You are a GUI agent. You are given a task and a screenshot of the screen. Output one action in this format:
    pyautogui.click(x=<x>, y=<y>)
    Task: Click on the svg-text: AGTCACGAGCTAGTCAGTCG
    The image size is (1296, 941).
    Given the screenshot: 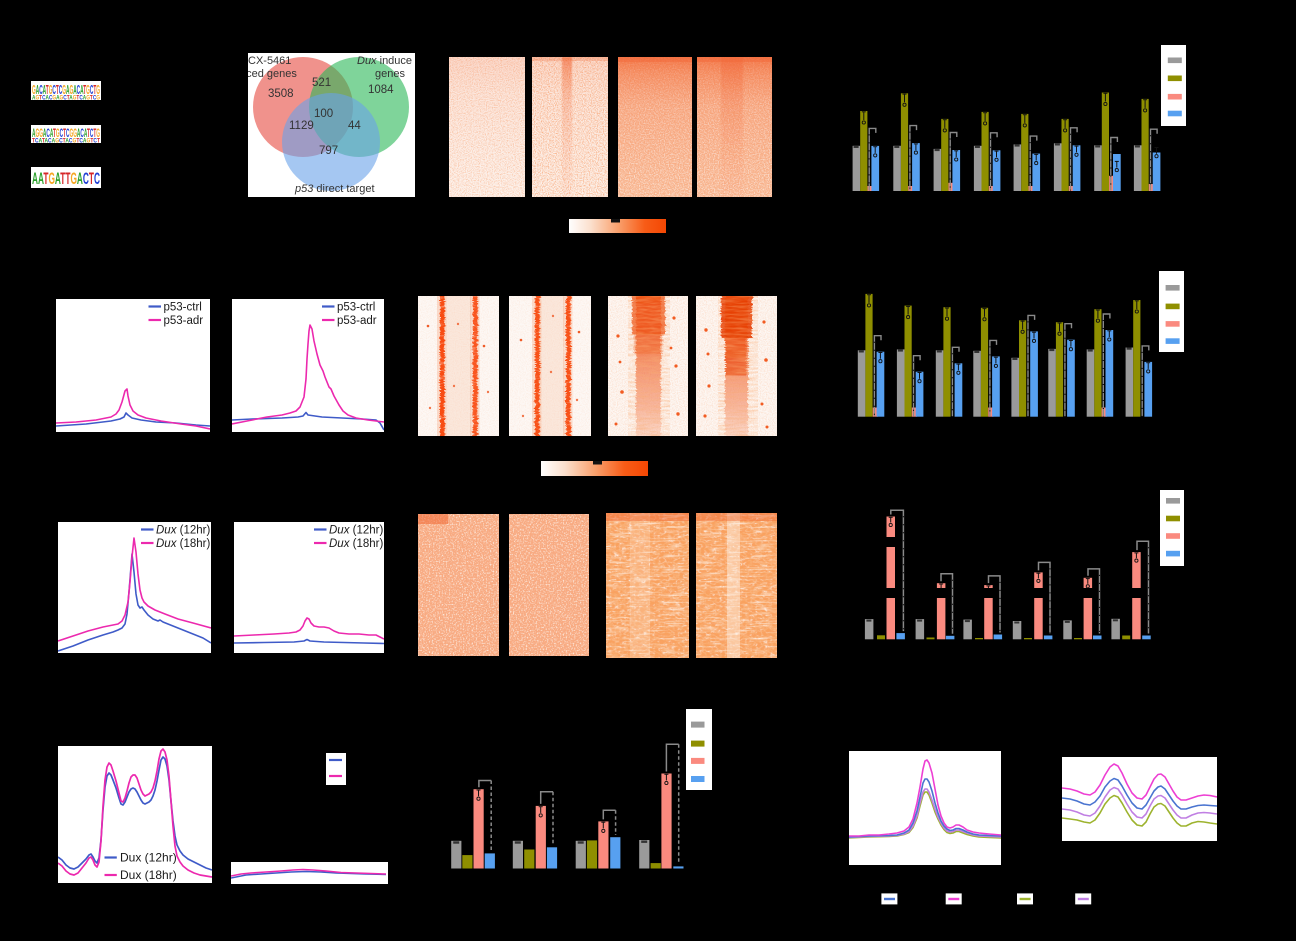 What is the action you would take?
    pyautogui.click(x=66, y=98)
    